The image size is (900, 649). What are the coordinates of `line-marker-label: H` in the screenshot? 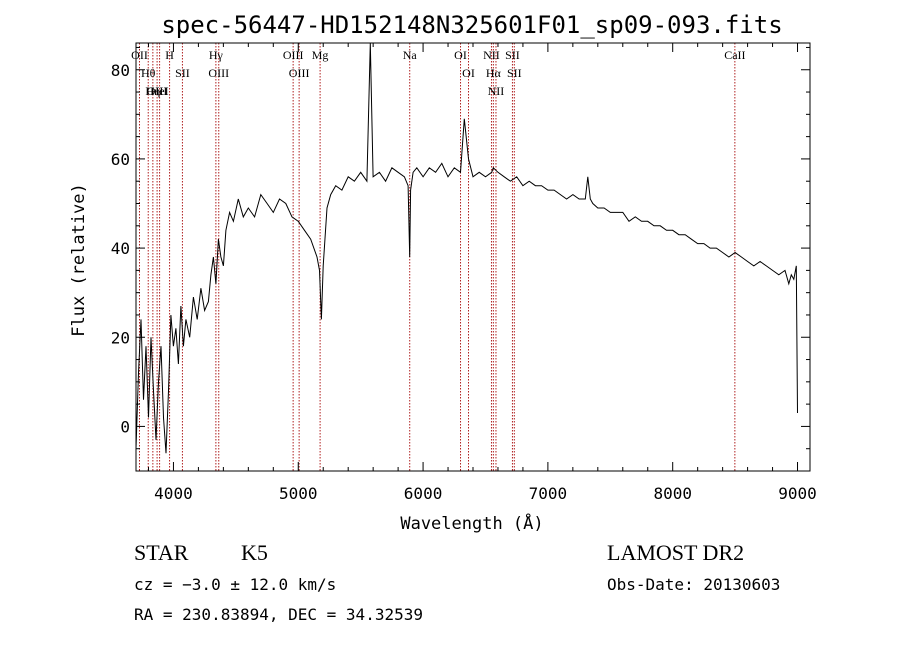 It's located at (169, 55).